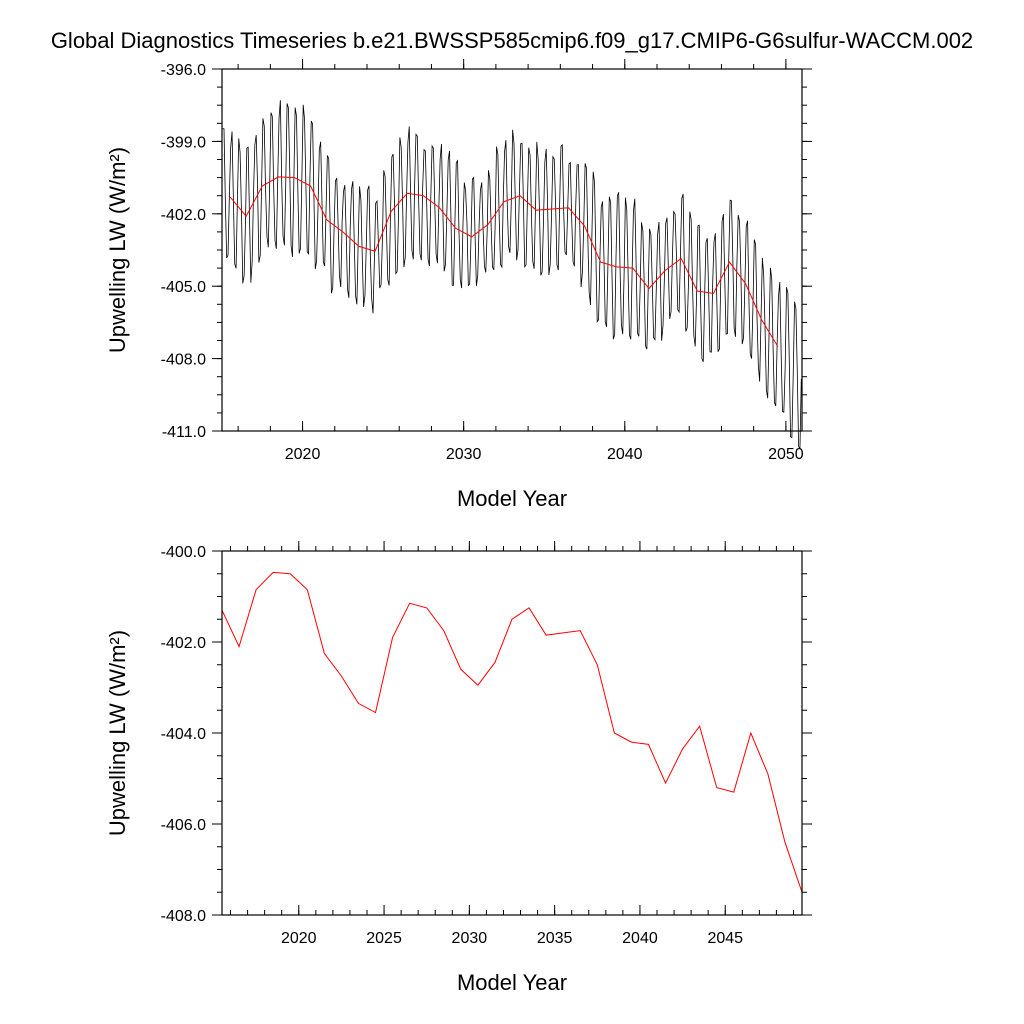 The width and height of the screenshot is (1024, 1024). I want to click on x-tick-label: 2045, so click(725, 938).